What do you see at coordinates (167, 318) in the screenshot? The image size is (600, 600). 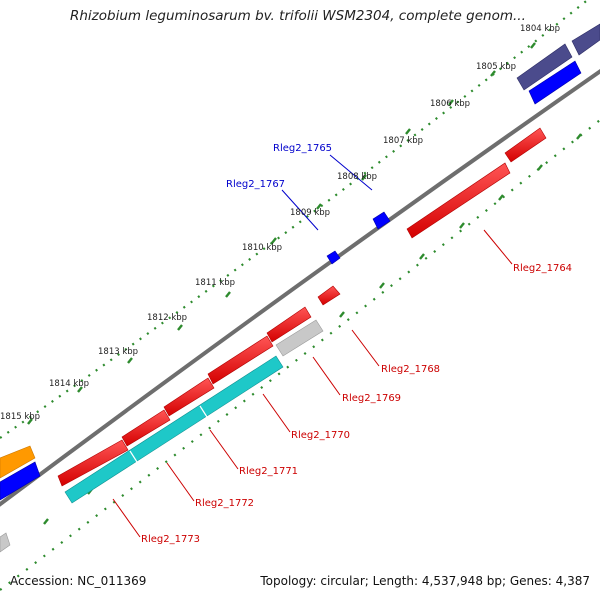 I see `tick-label: 1812 kbp` at bounding box center [167, 318].